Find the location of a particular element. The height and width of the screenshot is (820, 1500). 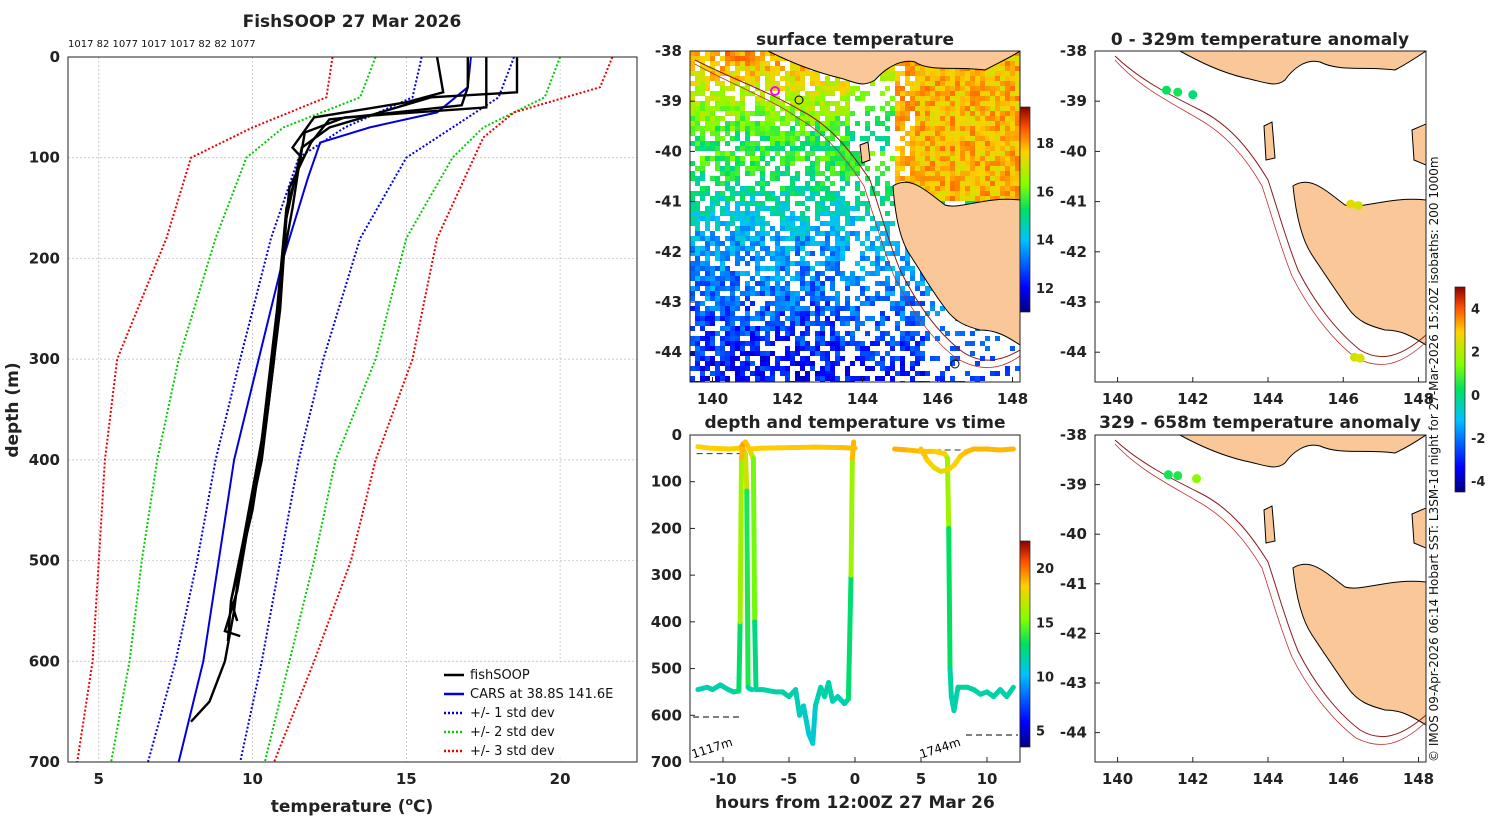

a1-mainland is located at coordinates (1302, 68).